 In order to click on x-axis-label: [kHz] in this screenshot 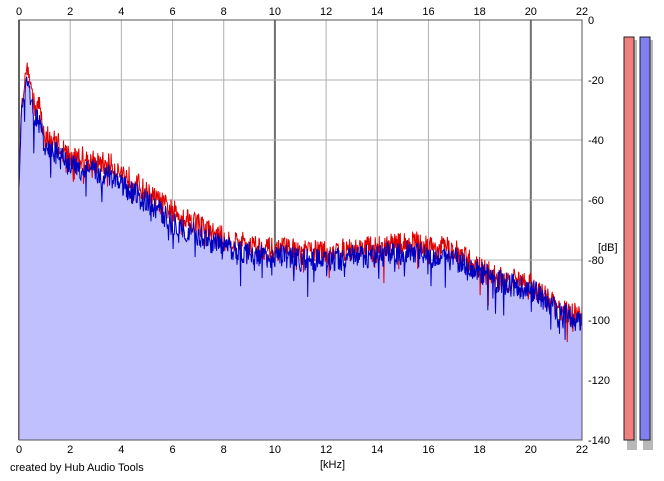, I will do `click(332, 465)`.